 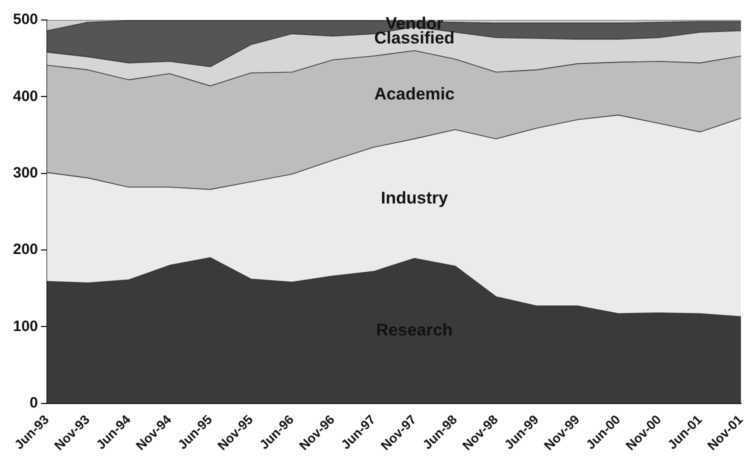 What do you see at coordinates (25, 19) in the screenshot?
I see `y-tick-label: 500` at bounding box center [25, 19].